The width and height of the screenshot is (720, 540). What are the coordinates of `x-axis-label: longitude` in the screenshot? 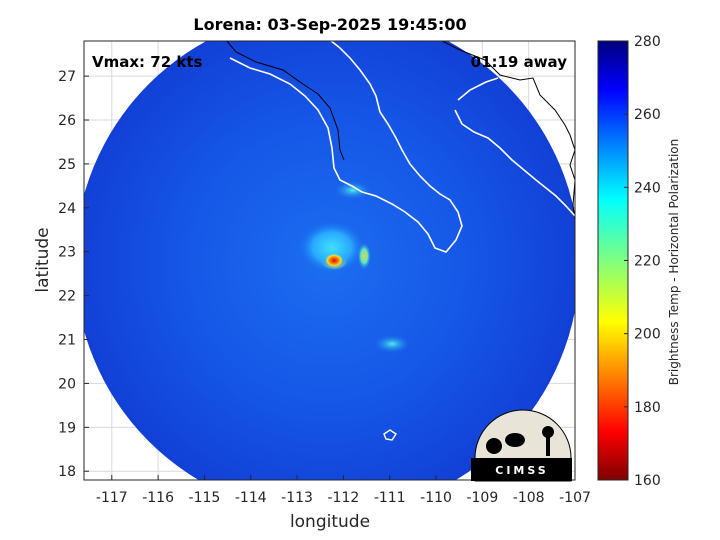 It's located at (330, 522).